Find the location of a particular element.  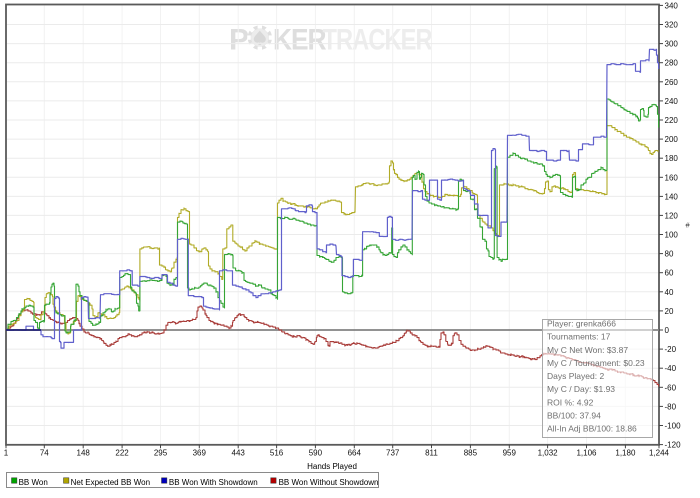

svg-text: 590 is located at coordinates (316, 452).